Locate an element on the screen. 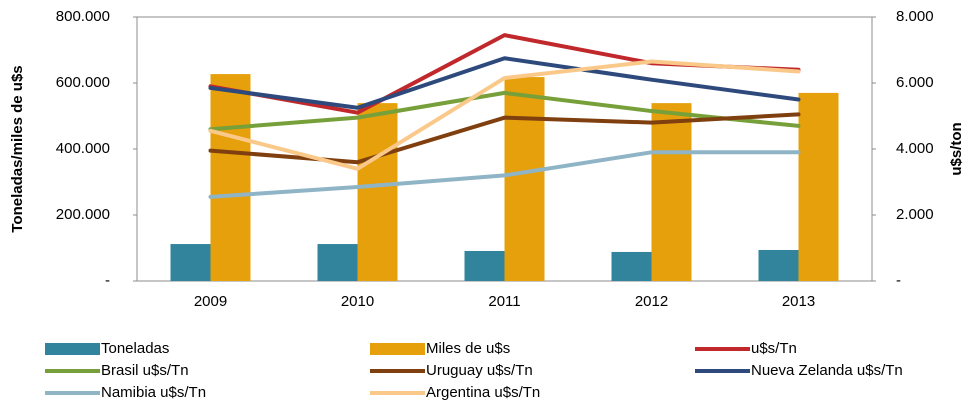 The width and height of the screenshot is (970, 412). legend-label: Nueva Zelanda u$s/Tn is located at coordinates (827, 370).